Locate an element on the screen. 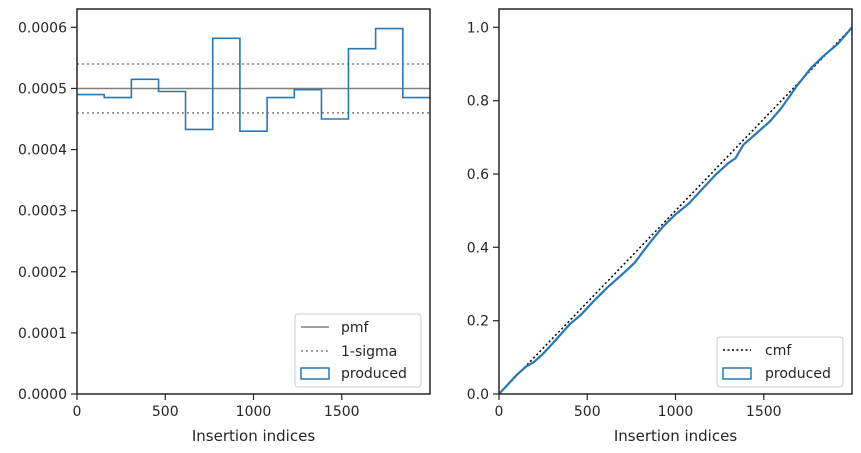 The height and width of the screenshot is (453, 861). produced-histogram-step is located at coordinates (253, 80).